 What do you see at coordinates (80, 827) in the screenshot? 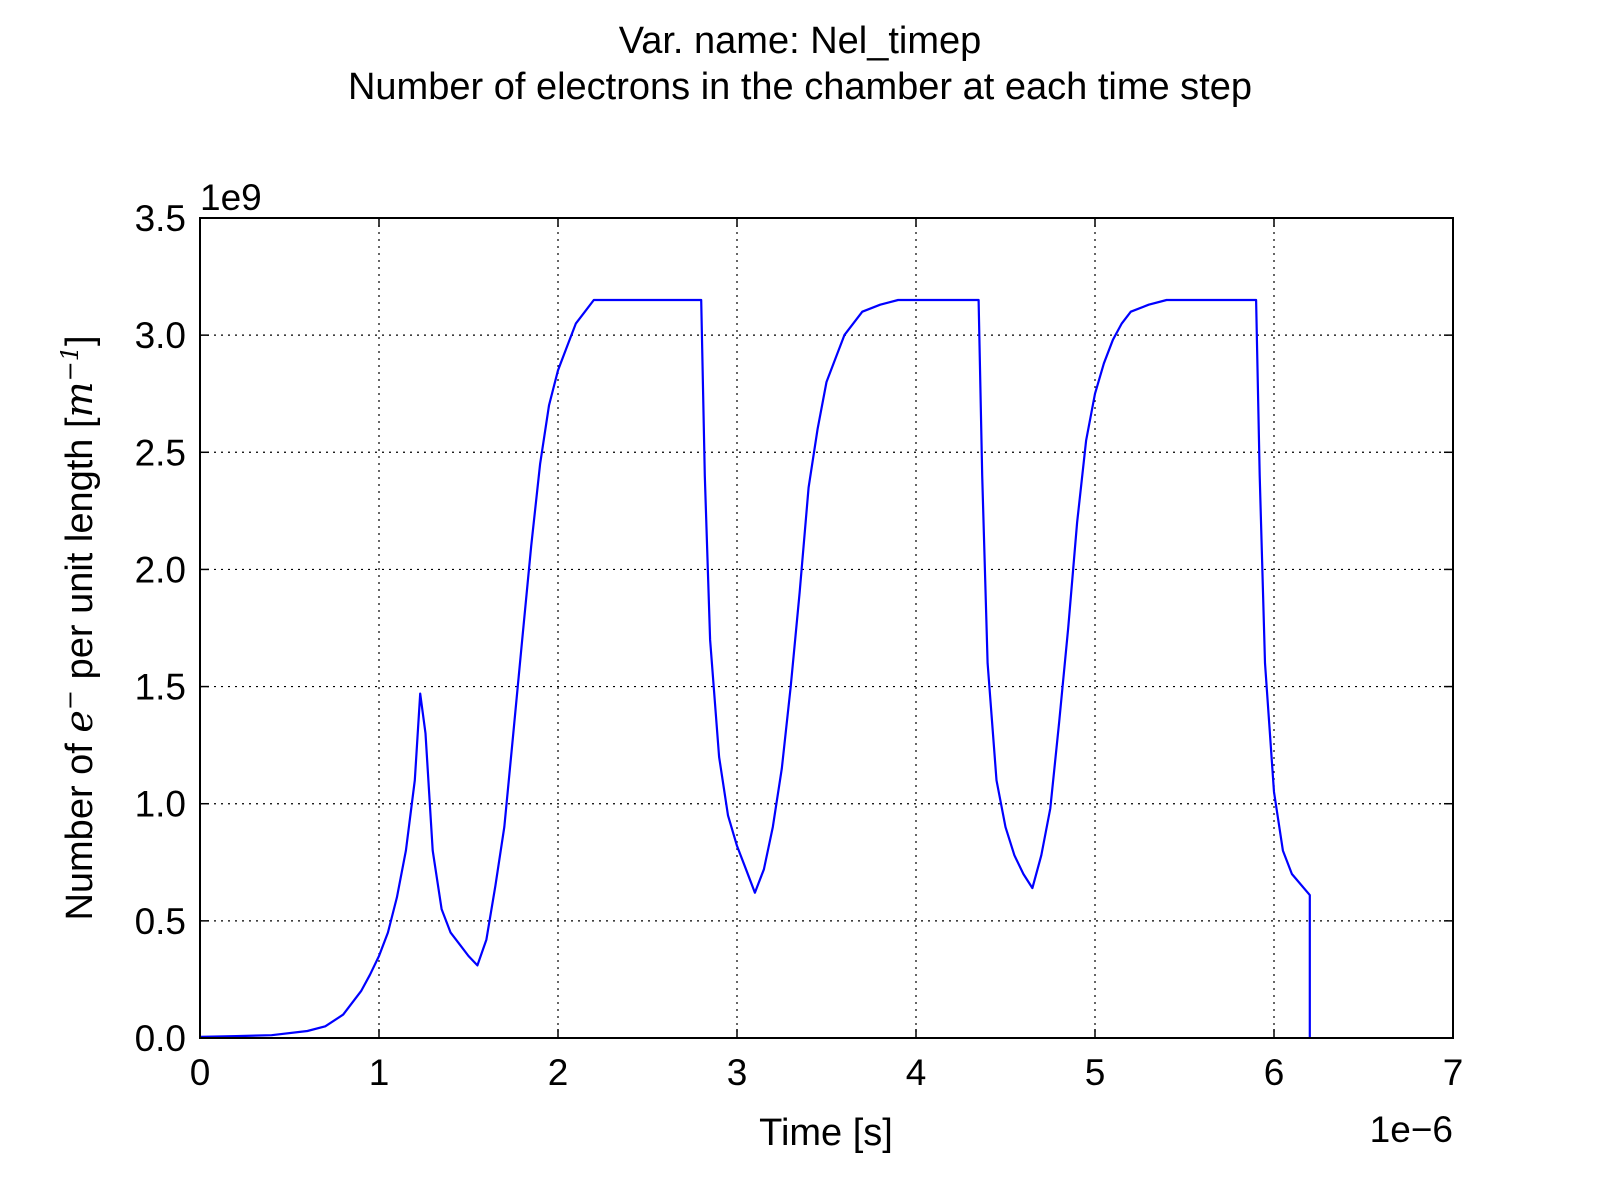
I see `y-axis-label-prefix: Number of` at bounding box center [80, 827].